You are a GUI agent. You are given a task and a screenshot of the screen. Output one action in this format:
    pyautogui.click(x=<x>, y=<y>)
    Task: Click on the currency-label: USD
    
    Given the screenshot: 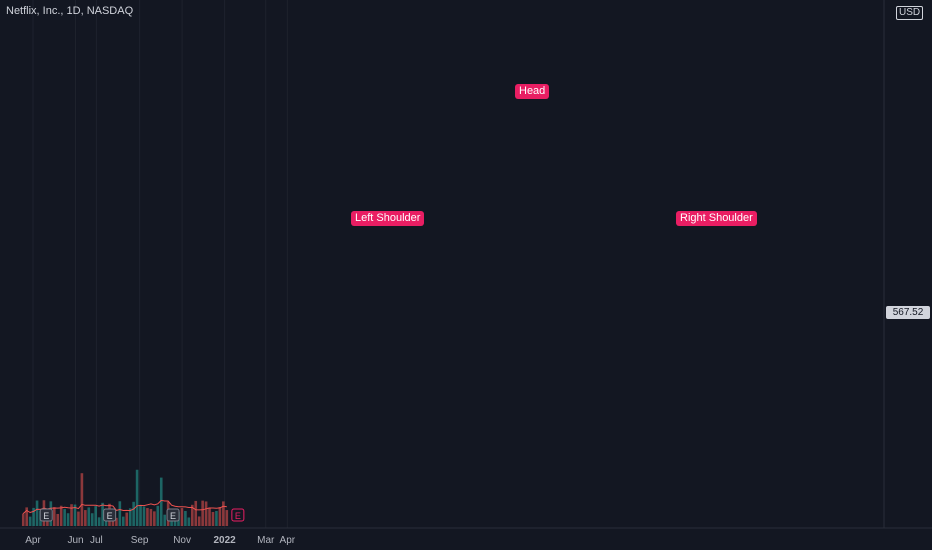 What is the action you would take?
    pyautogui.click(x=910, y=13)
    